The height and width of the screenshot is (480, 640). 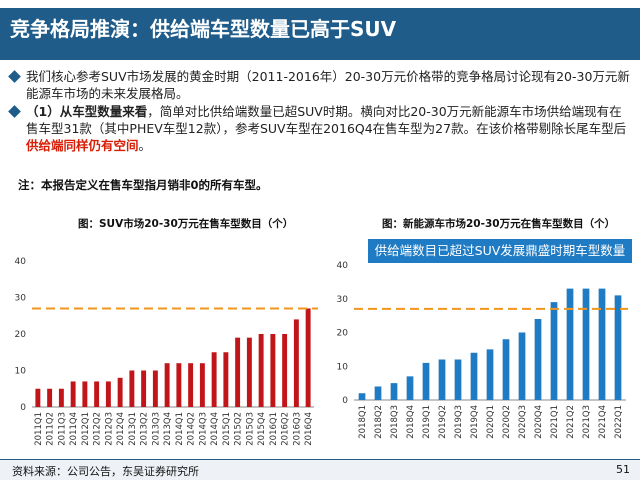 I want to click on x-tick-label: 2015Q3, so click(x=250, y=429).